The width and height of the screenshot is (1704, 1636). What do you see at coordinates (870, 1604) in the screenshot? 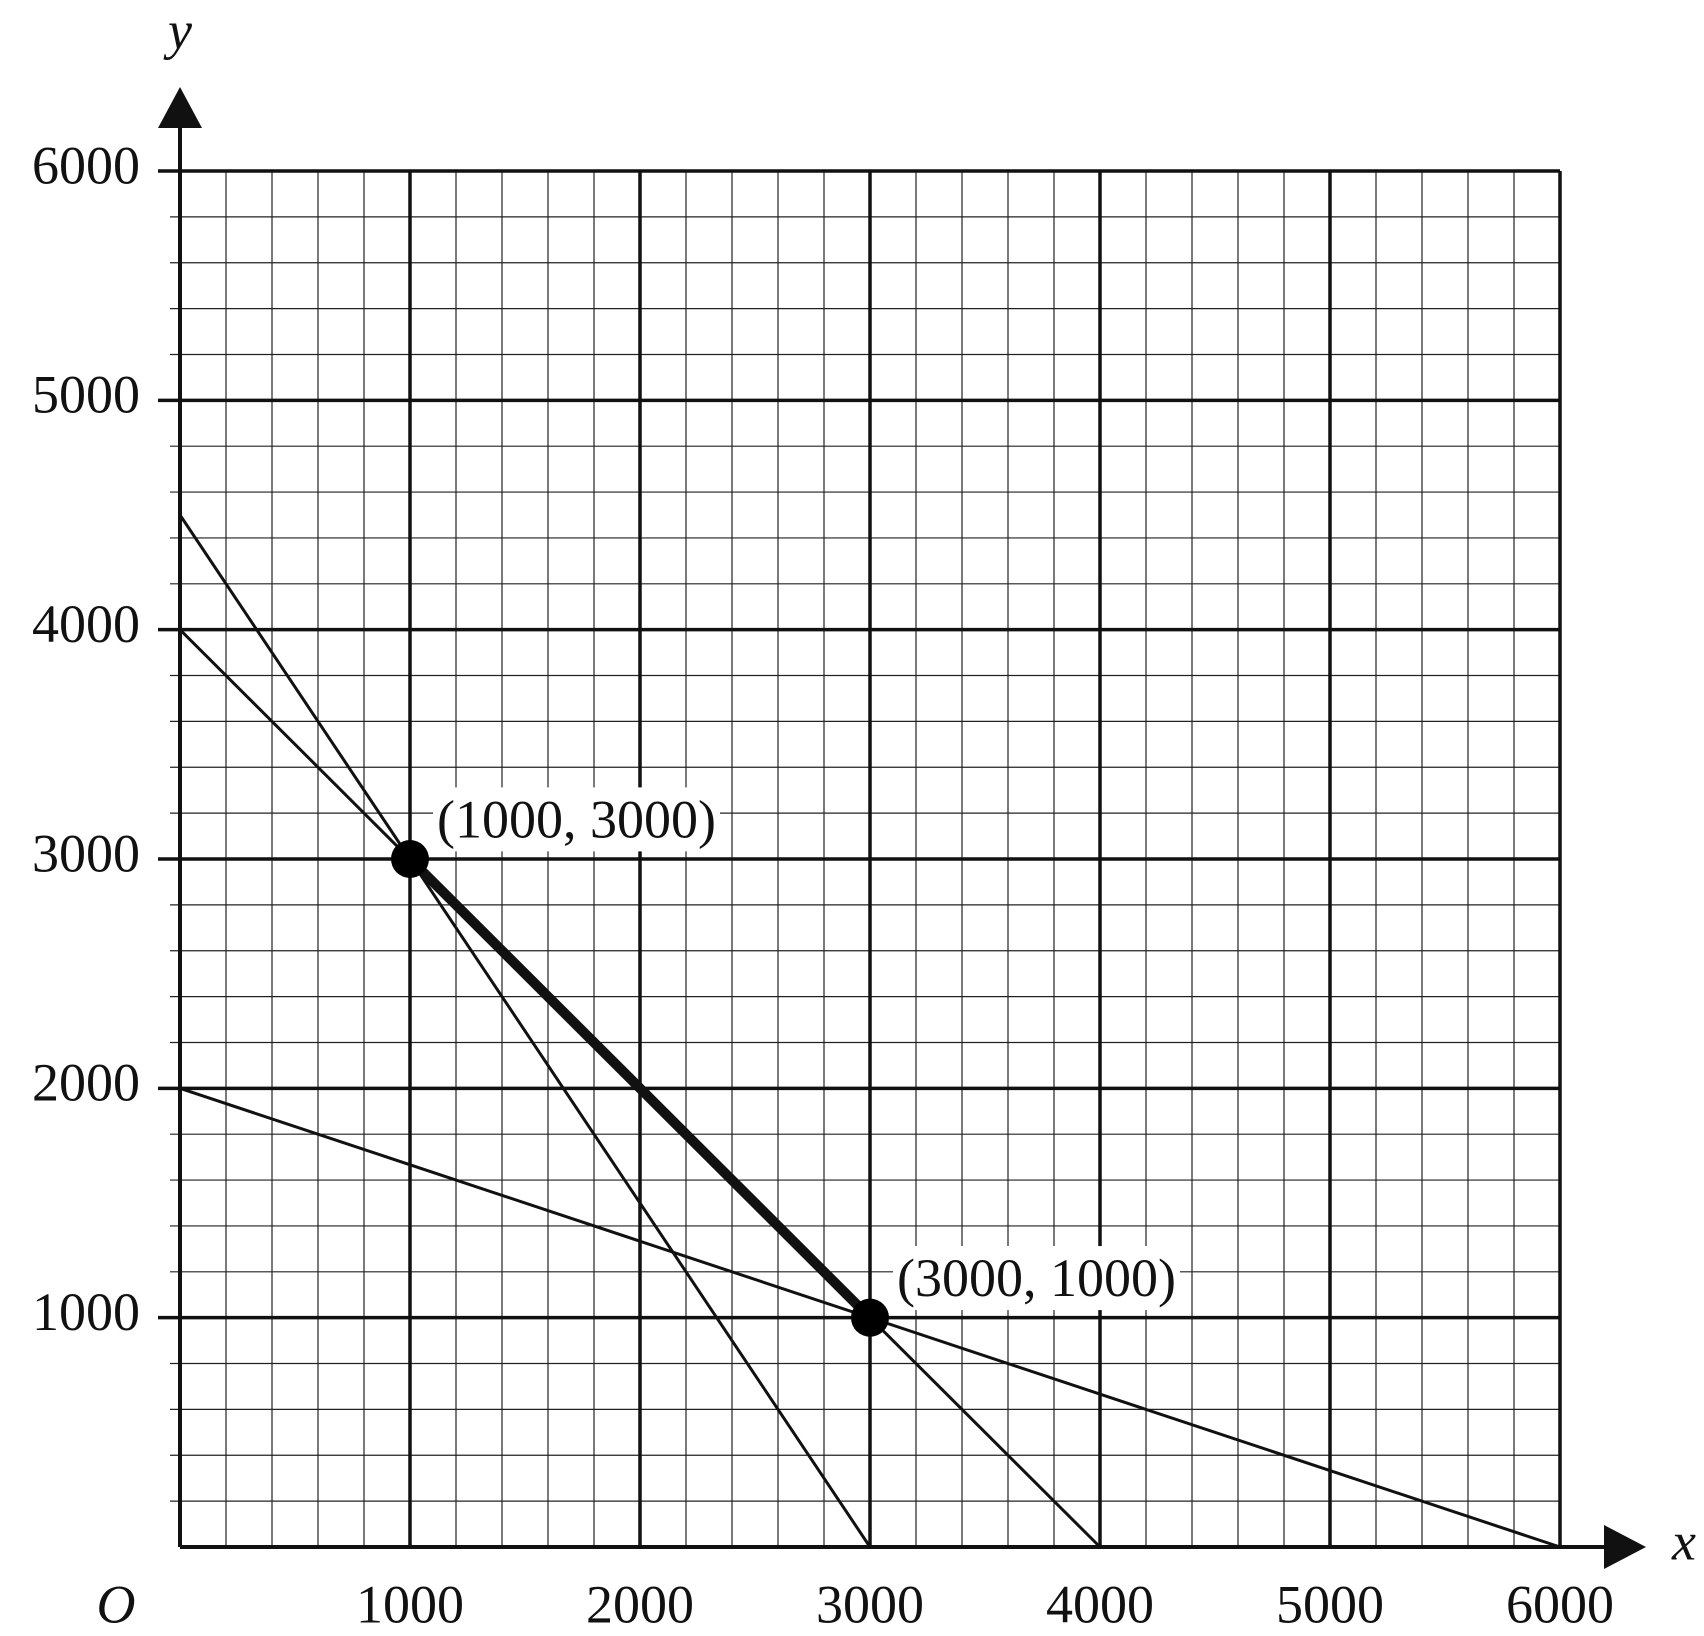
I see `x-tick-label: 3000` at bounding box center [870, 1604].